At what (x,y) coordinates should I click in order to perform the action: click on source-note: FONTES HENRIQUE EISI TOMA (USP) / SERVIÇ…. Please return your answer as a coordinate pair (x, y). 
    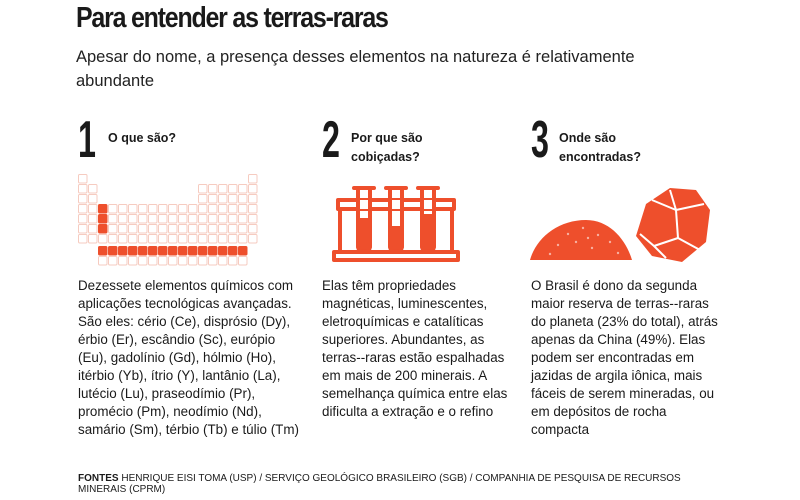
    Looking at the image, I should click on (398, 484).